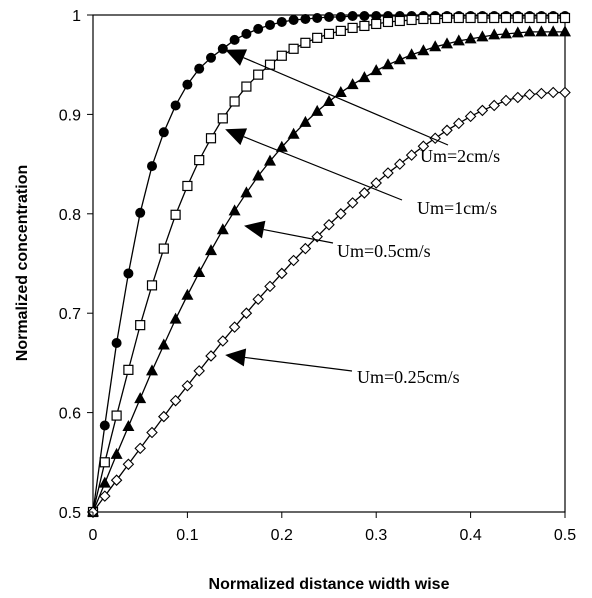  I want to click on y-axis-ticks: 0.5 0.6 0.7 0.8 0.9 1, so click(76, 265).